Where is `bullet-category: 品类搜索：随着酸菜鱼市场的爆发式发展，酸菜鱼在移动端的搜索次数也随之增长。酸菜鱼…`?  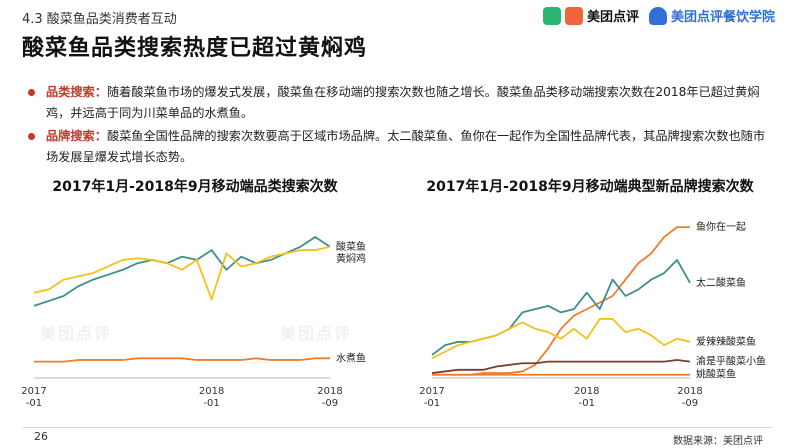 bullet-category: 品类搜索：随着酸菜鱼市场的爆发式发展，酸菜鱼在移动端的搜索次数也随之增长。酸菜鱼… is located at coordinates (398, 103).